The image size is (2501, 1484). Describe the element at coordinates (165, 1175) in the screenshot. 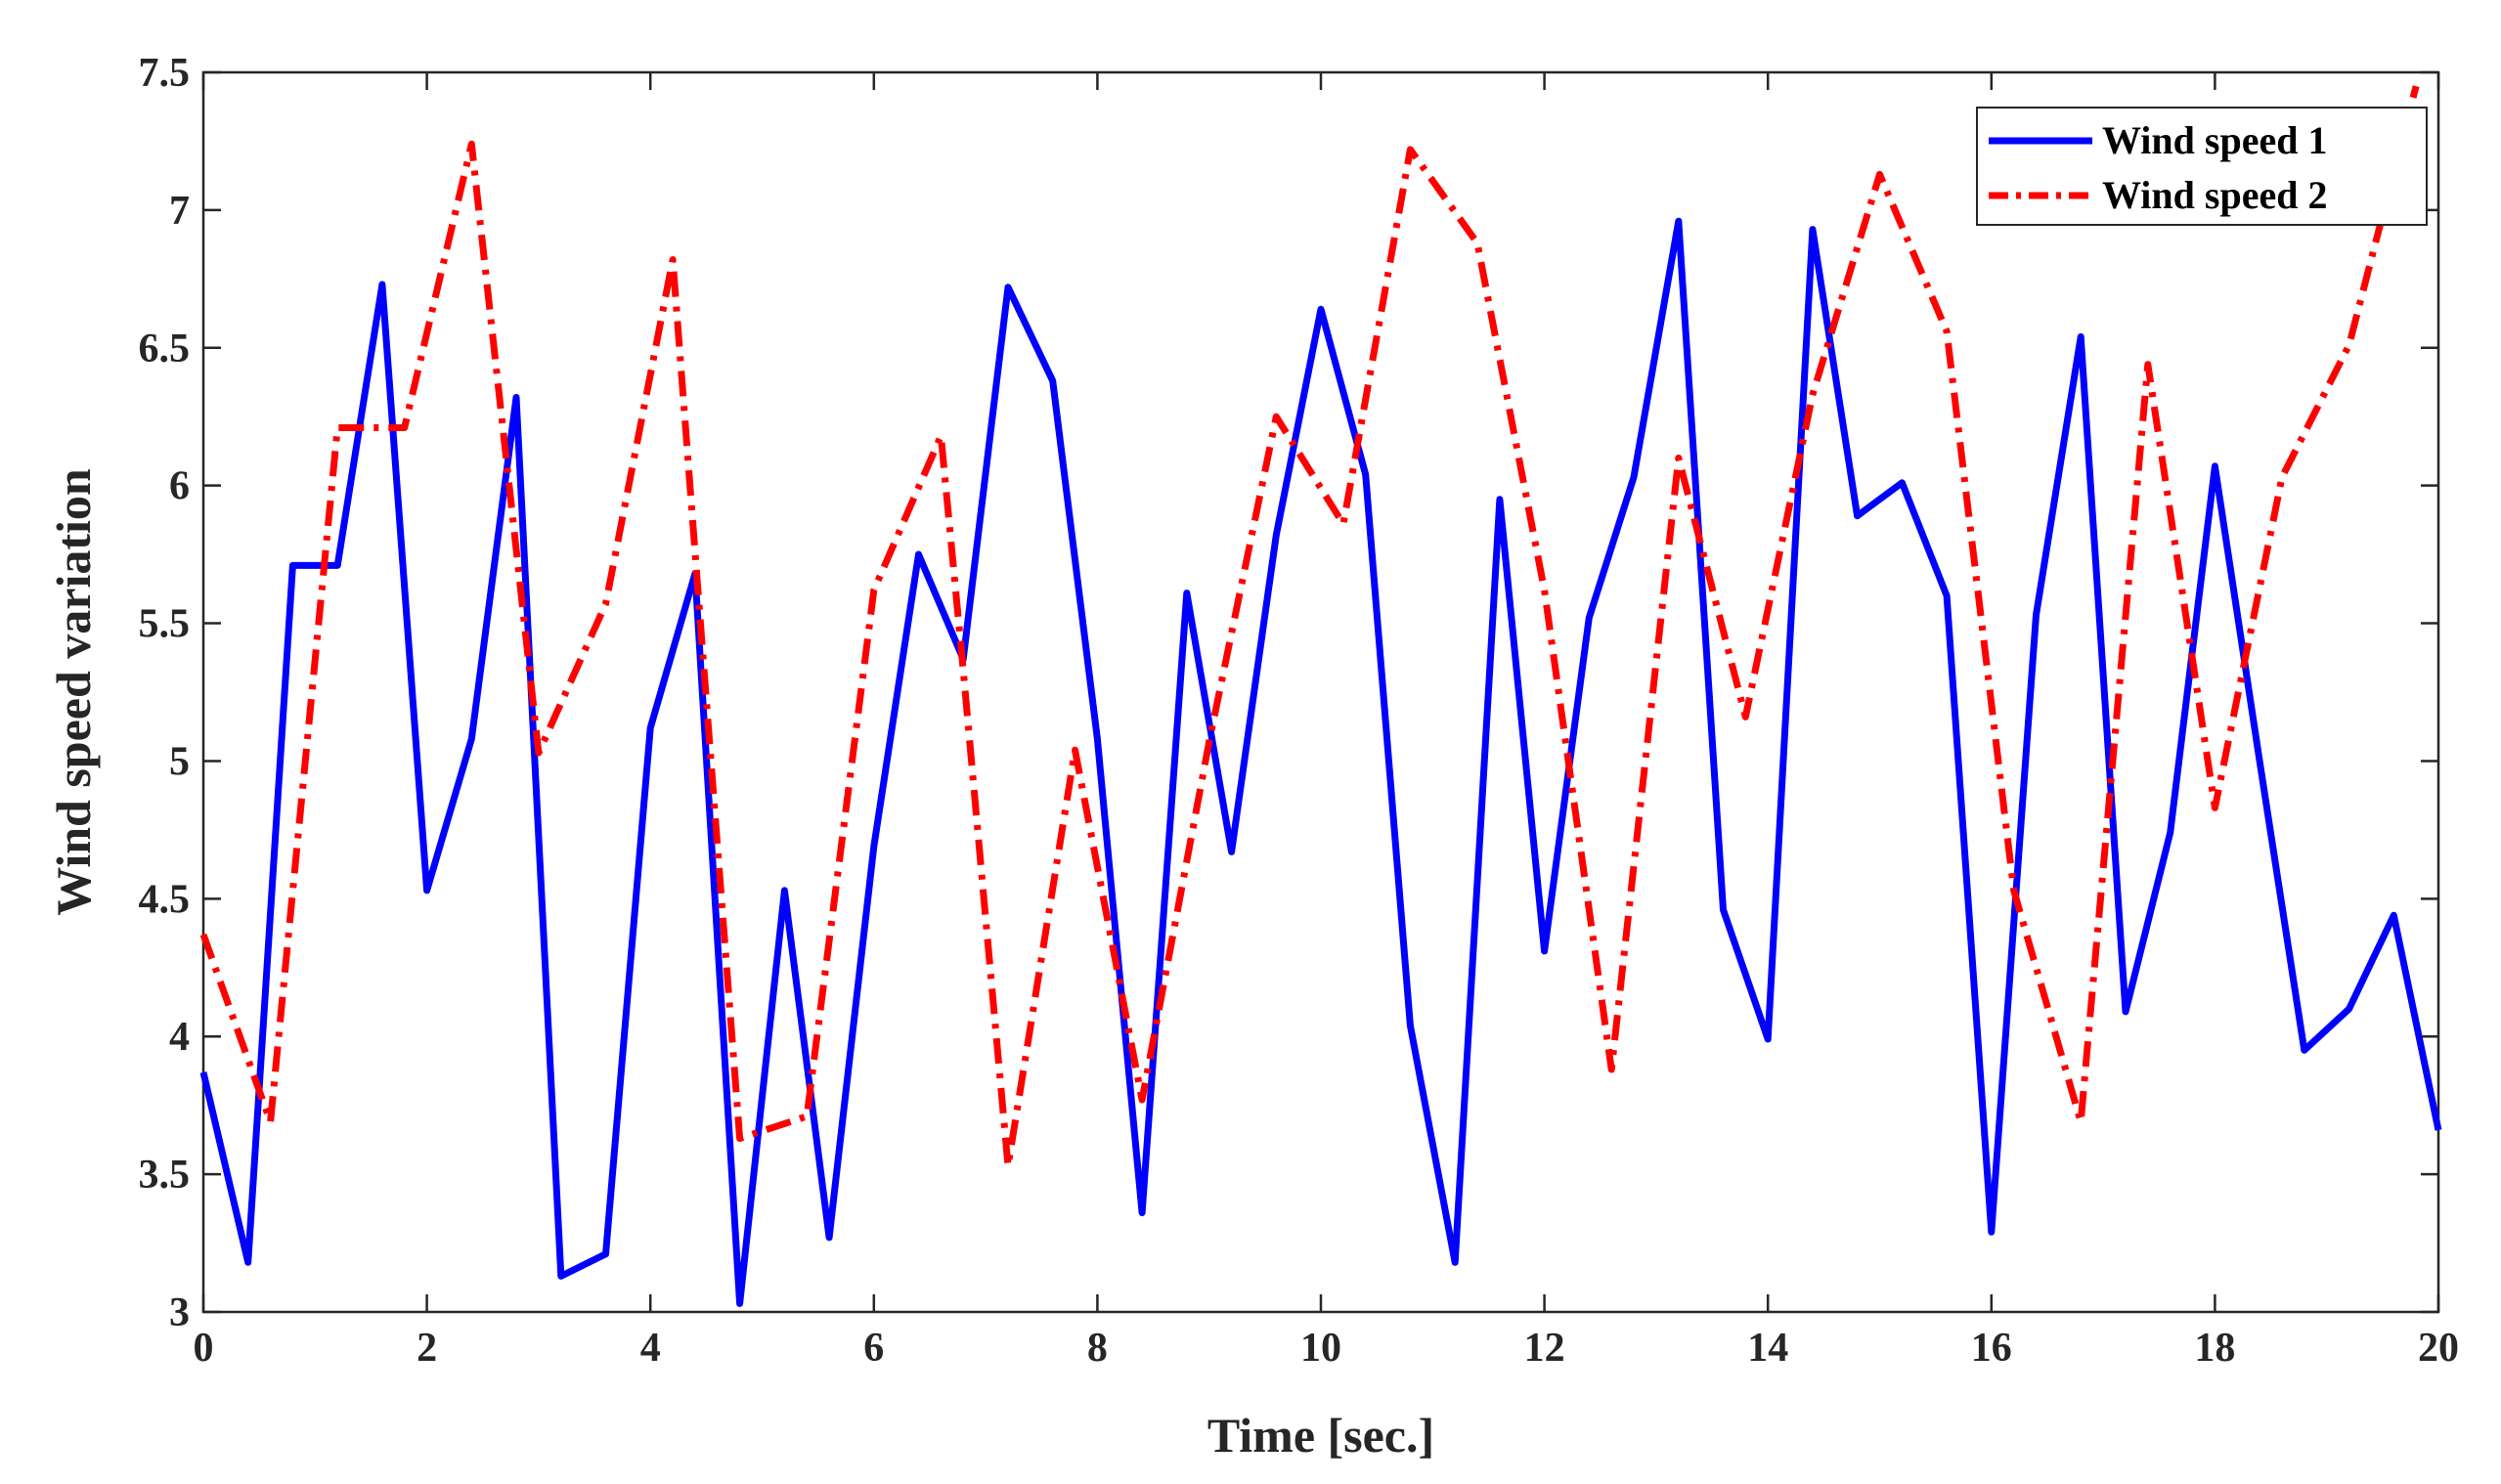

I see `y-tick-label: 3.5` at that location.